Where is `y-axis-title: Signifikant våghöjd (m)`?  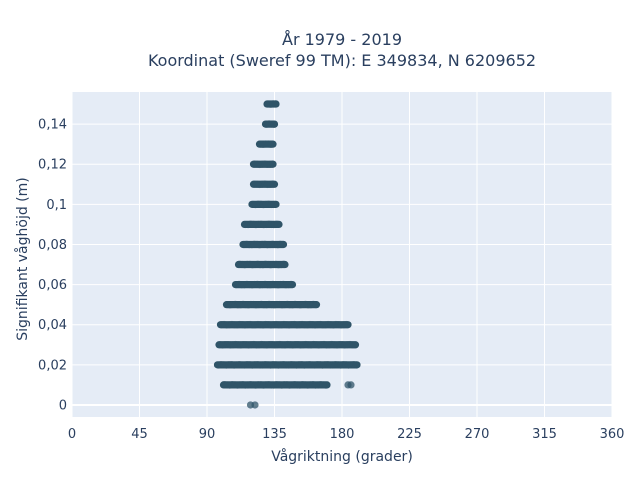
y-axis-title: Signifikant våghöjd (m) is located at coordinates (22, 258).